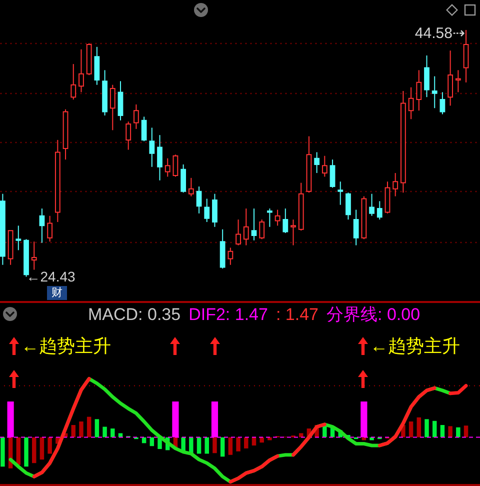 The width and height of the screenshot is (480, 486). What do you see at coordinates (297, 314) in the screenshot?
I see `text: : 1.47` at bounding box center [297, 314].